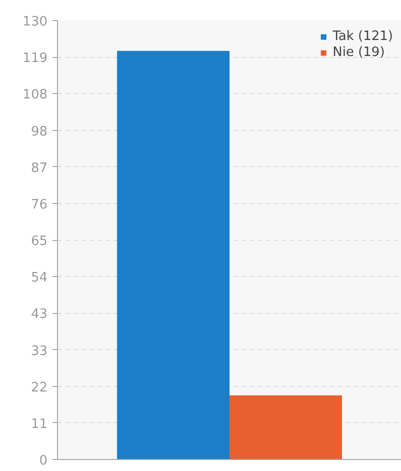 Image resolution: width=401 pixels, height=471 pixels. What do you see at coordinates (39, 168) in the screenshot?
I see `y-tick-label: 87` at bounding box center [39, 168].